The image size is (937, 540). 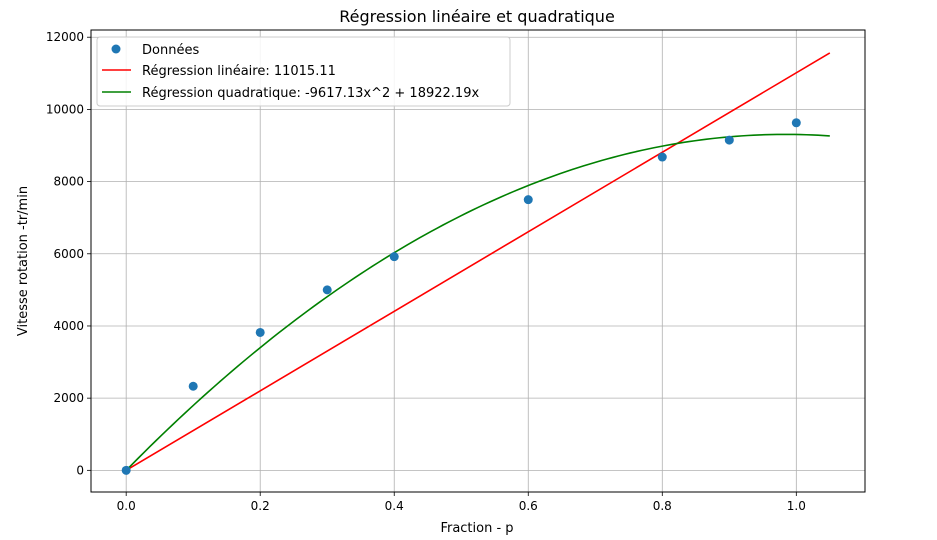 I want to click on y-tick-label: 12000, so click(x=65, y=37).